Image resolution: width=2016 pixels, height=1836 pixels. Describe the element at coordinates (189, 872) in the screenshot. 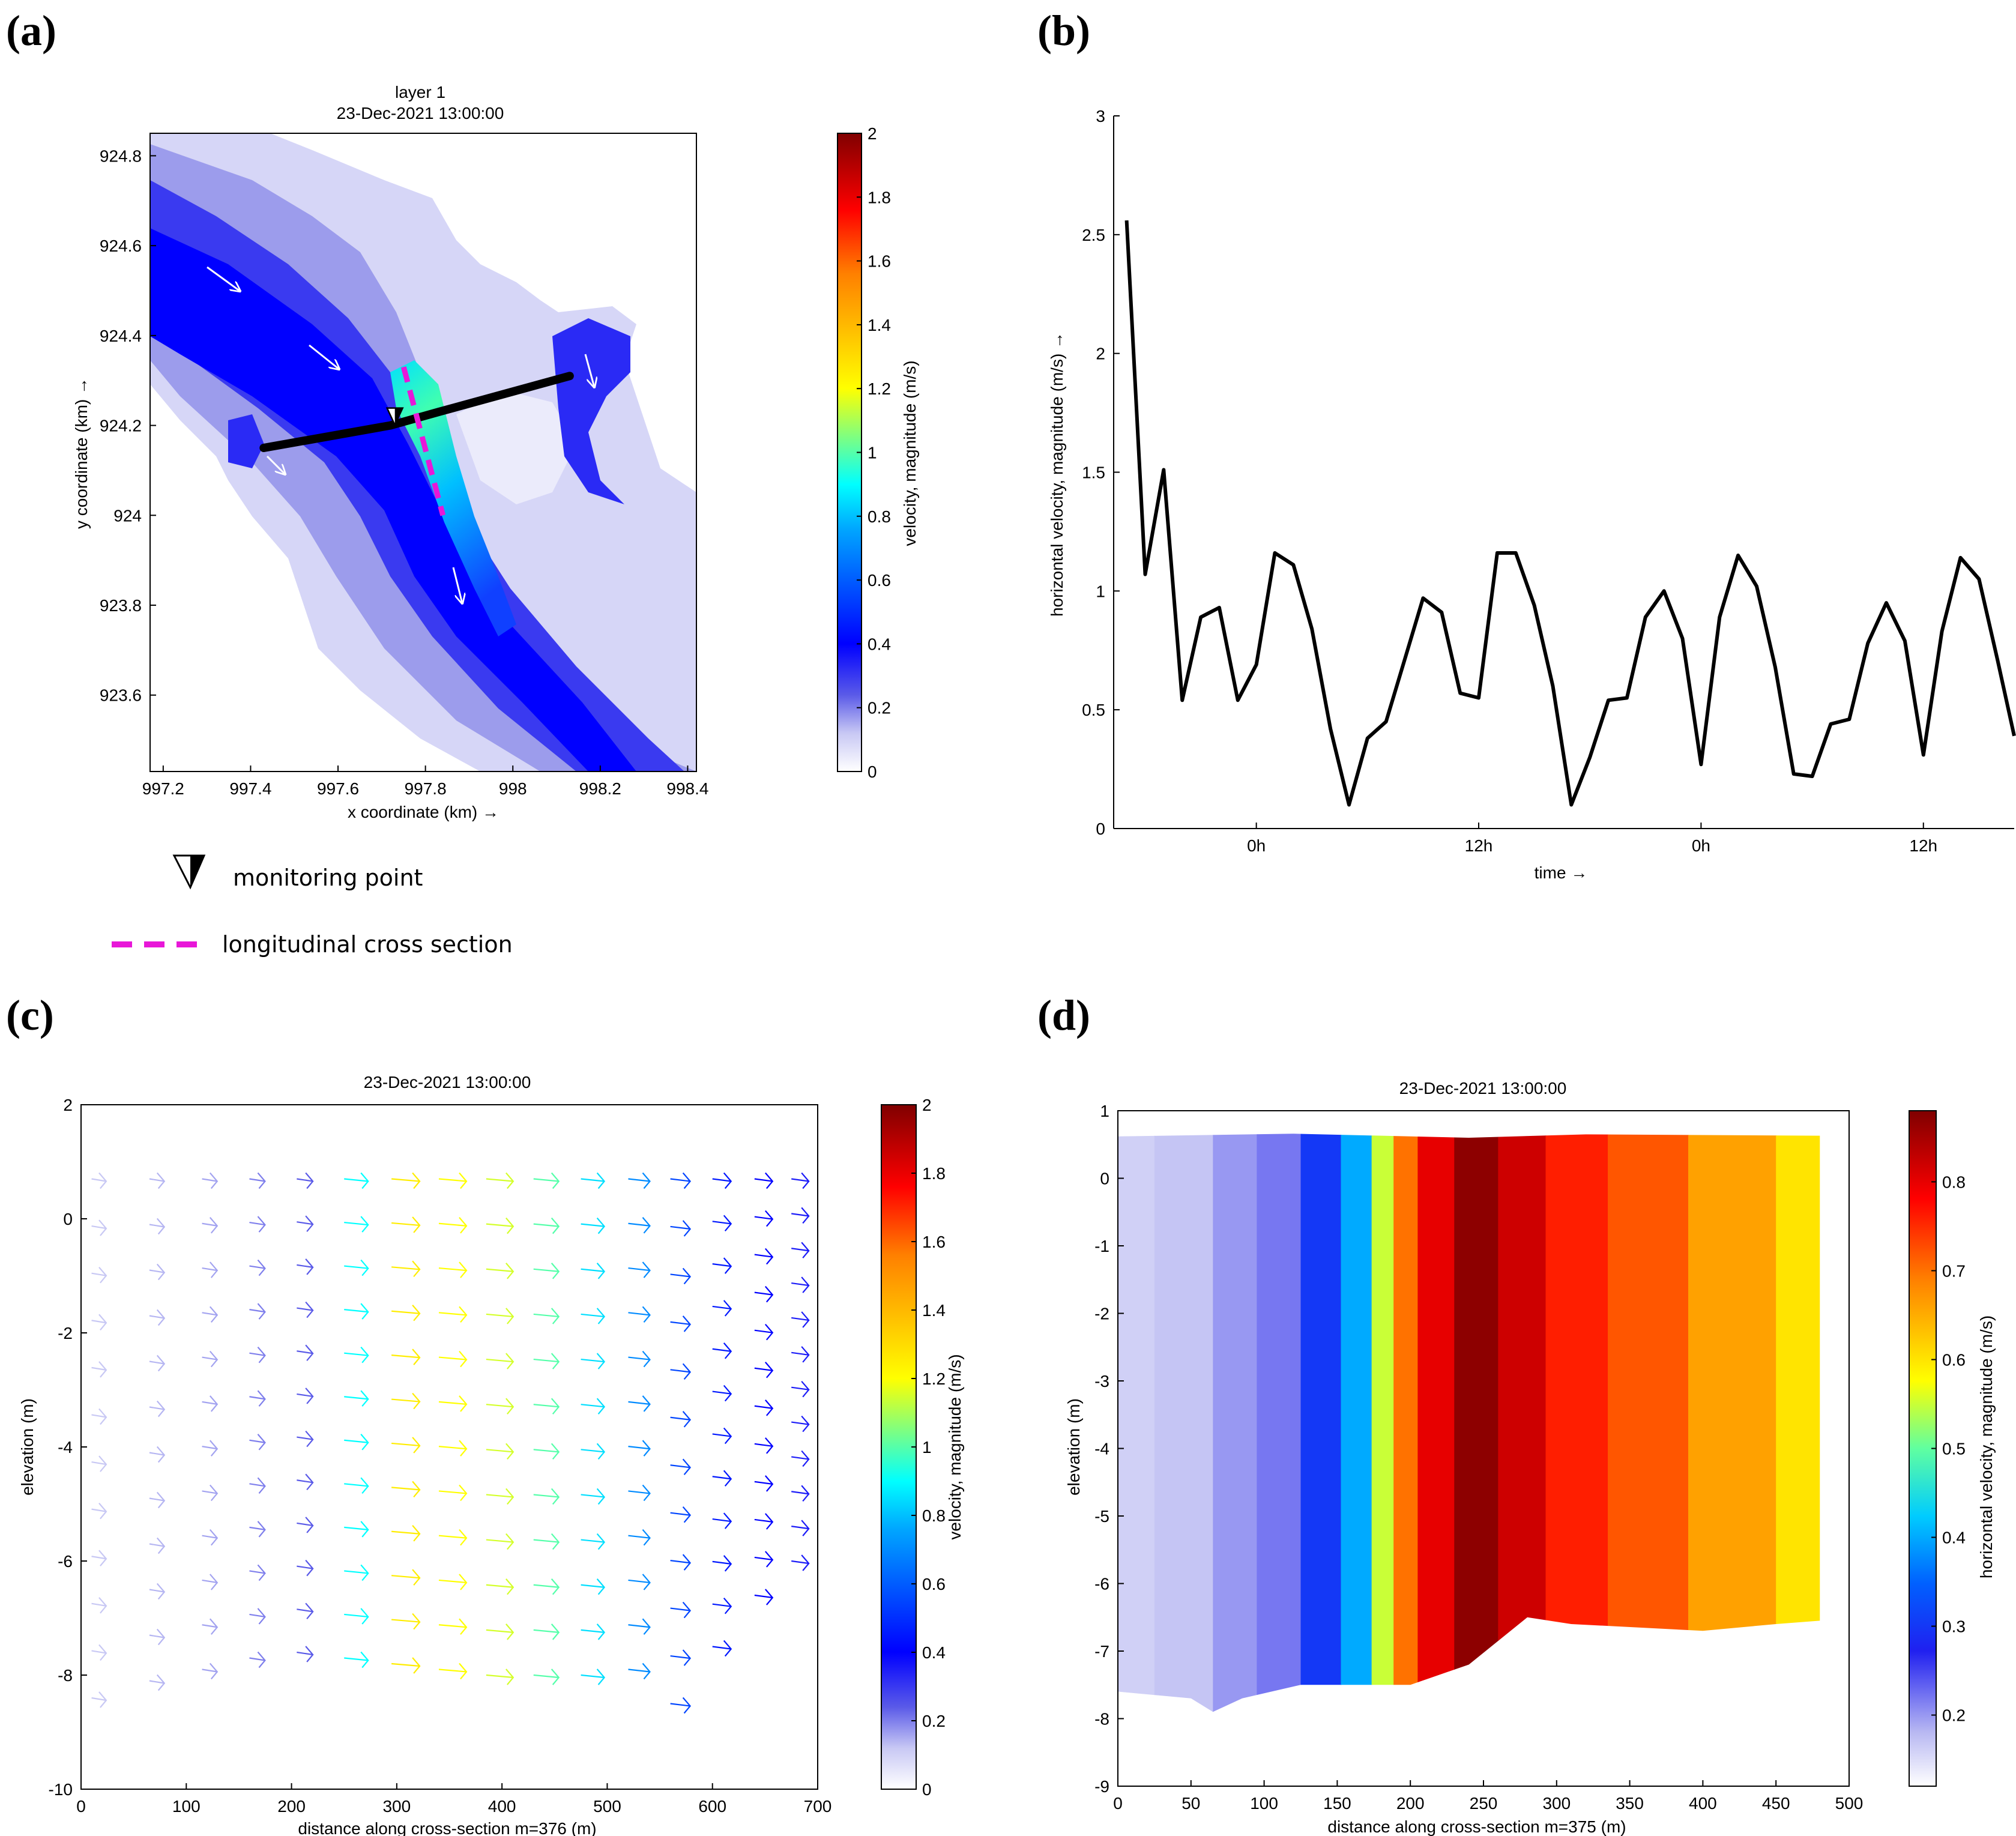

I see `monitoring-point-legend-icon` at that location.